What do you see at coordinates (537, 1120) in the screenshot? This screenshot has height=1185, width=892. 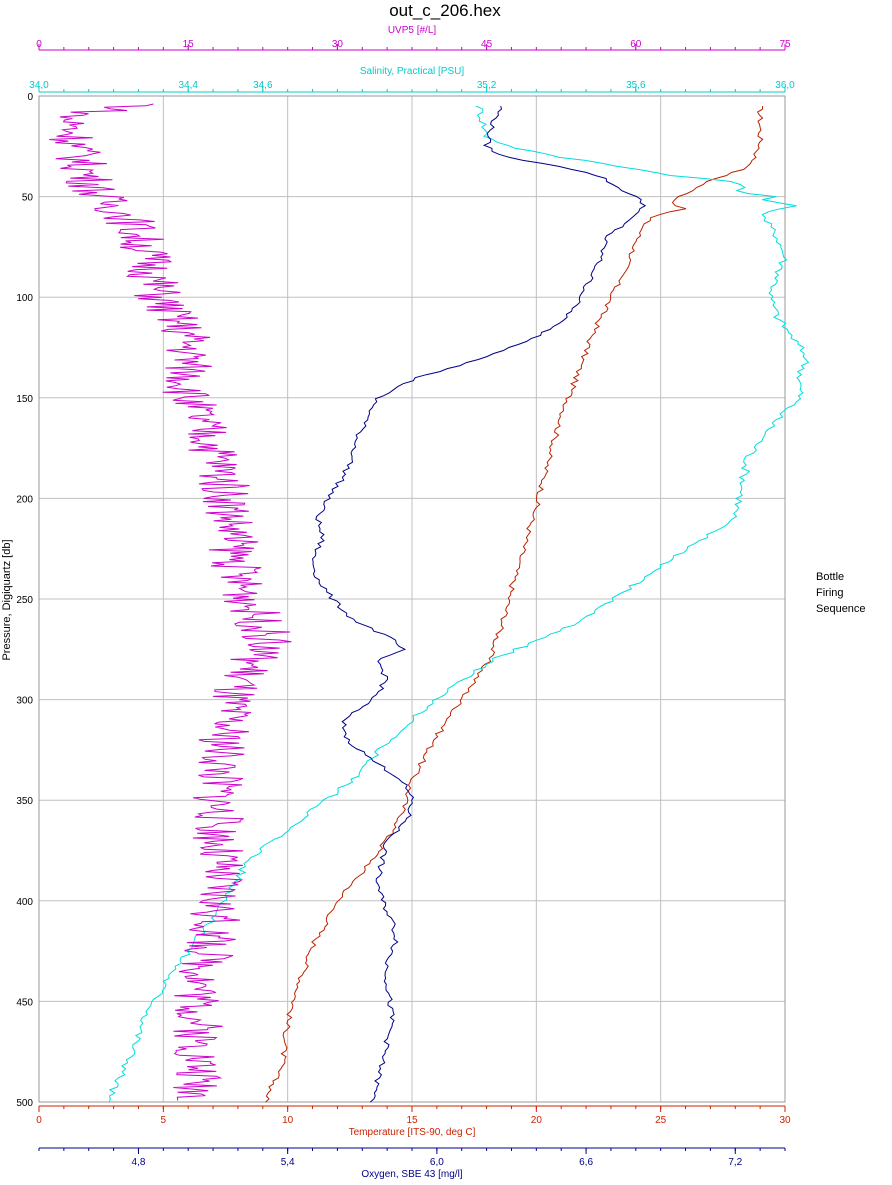 I see `temperature-tick-label: 20` at bounding box center [537, 1120].